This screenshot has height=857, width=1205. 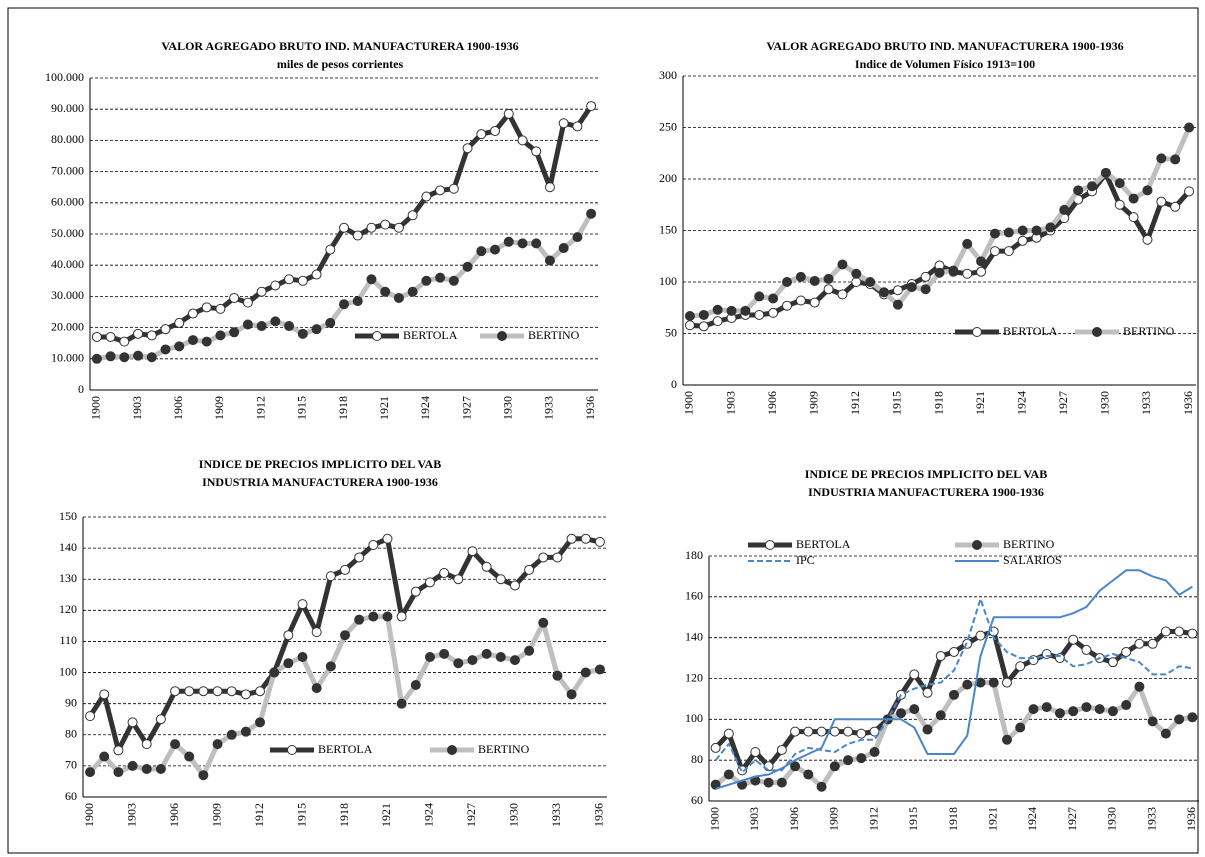 I want to click on y-tick-label: 200, so click(x=668, y=178).